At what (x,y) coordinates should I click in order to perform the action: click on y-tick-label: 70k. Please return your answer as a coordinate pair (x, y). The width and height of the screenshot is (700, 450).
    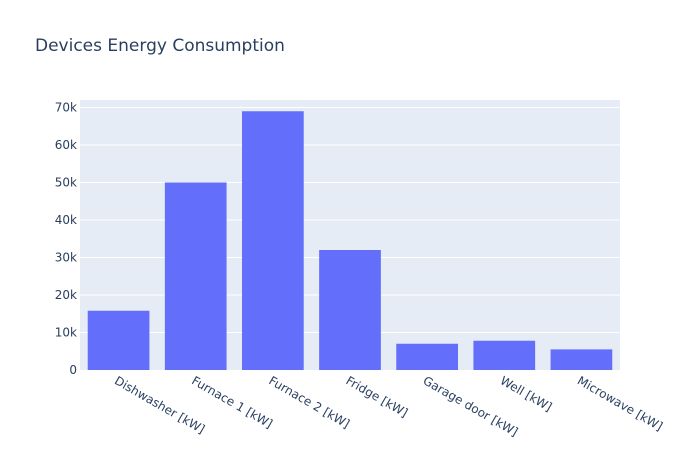
    Looking at the image, I should click on (66, 108).